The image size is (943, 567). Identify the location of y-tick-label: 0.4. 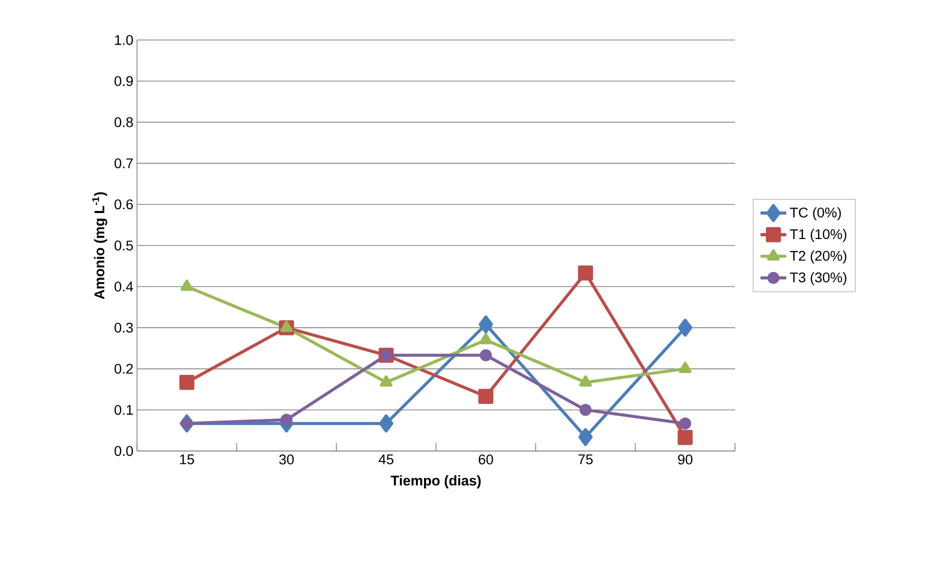
(124, 287).